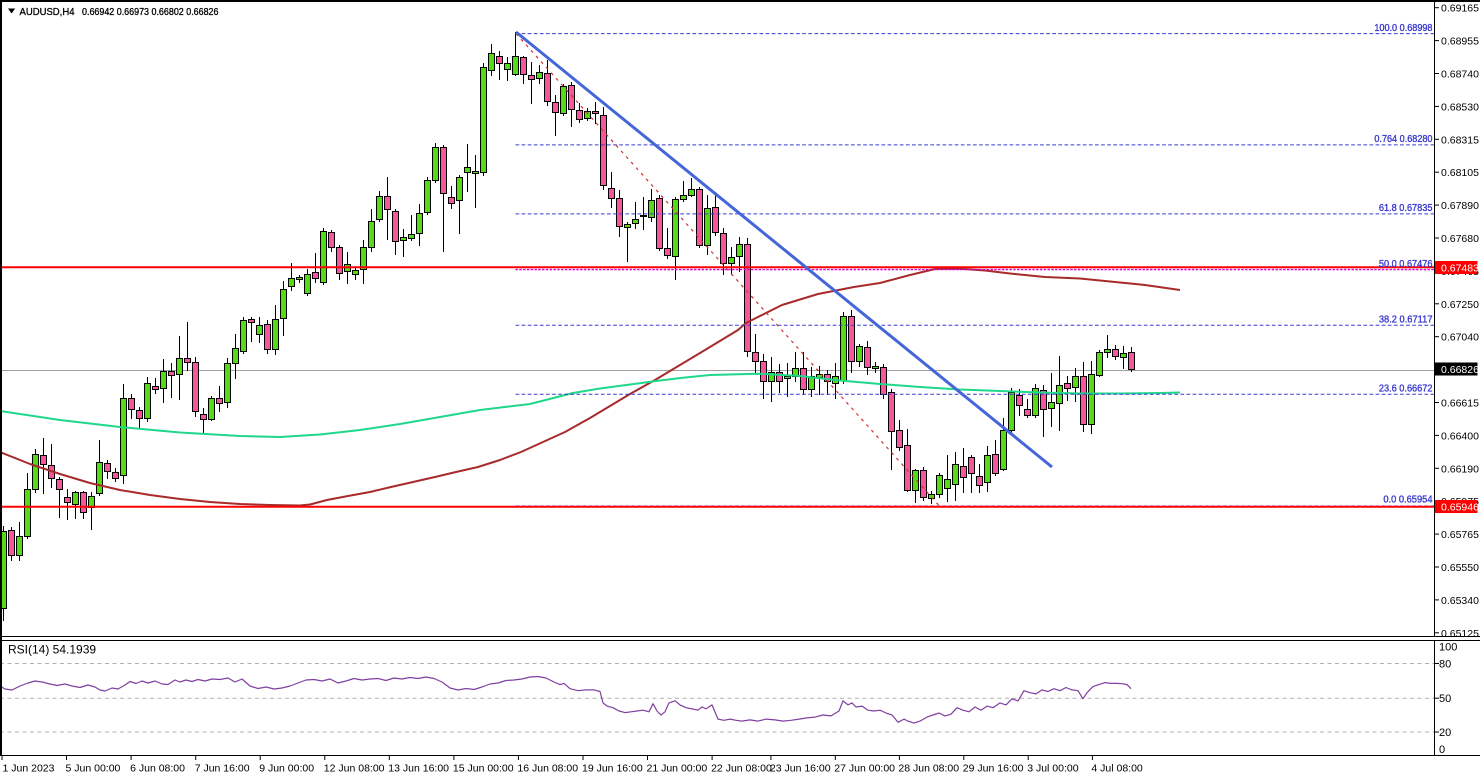 This screenshot has width=1480, height=782. What do you see at coordinates (1053, 769) in the screenshot?
I see `svg-text: 3 Jul 00:00` at bounding box center [1053, 769].